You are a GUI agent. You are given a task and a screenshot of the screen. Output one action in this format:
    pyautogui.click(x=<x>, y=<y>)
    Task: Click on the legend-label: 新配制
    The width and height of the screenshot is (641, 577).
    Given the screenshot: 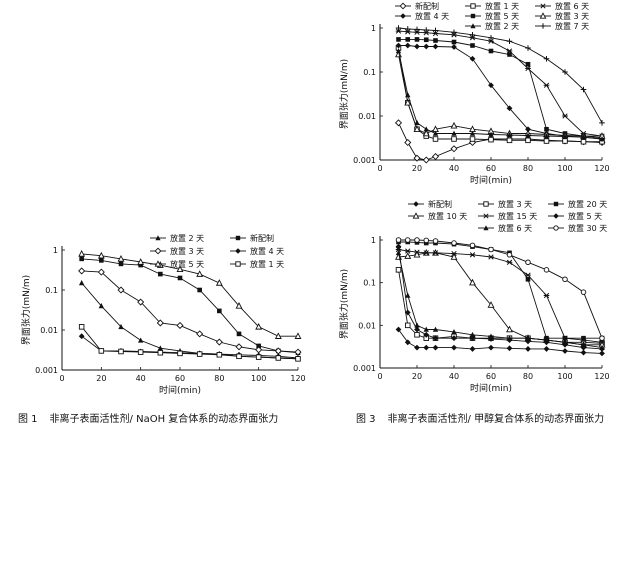 What is the action you would take?
    pyautogui.click(x=427, y=6)
    